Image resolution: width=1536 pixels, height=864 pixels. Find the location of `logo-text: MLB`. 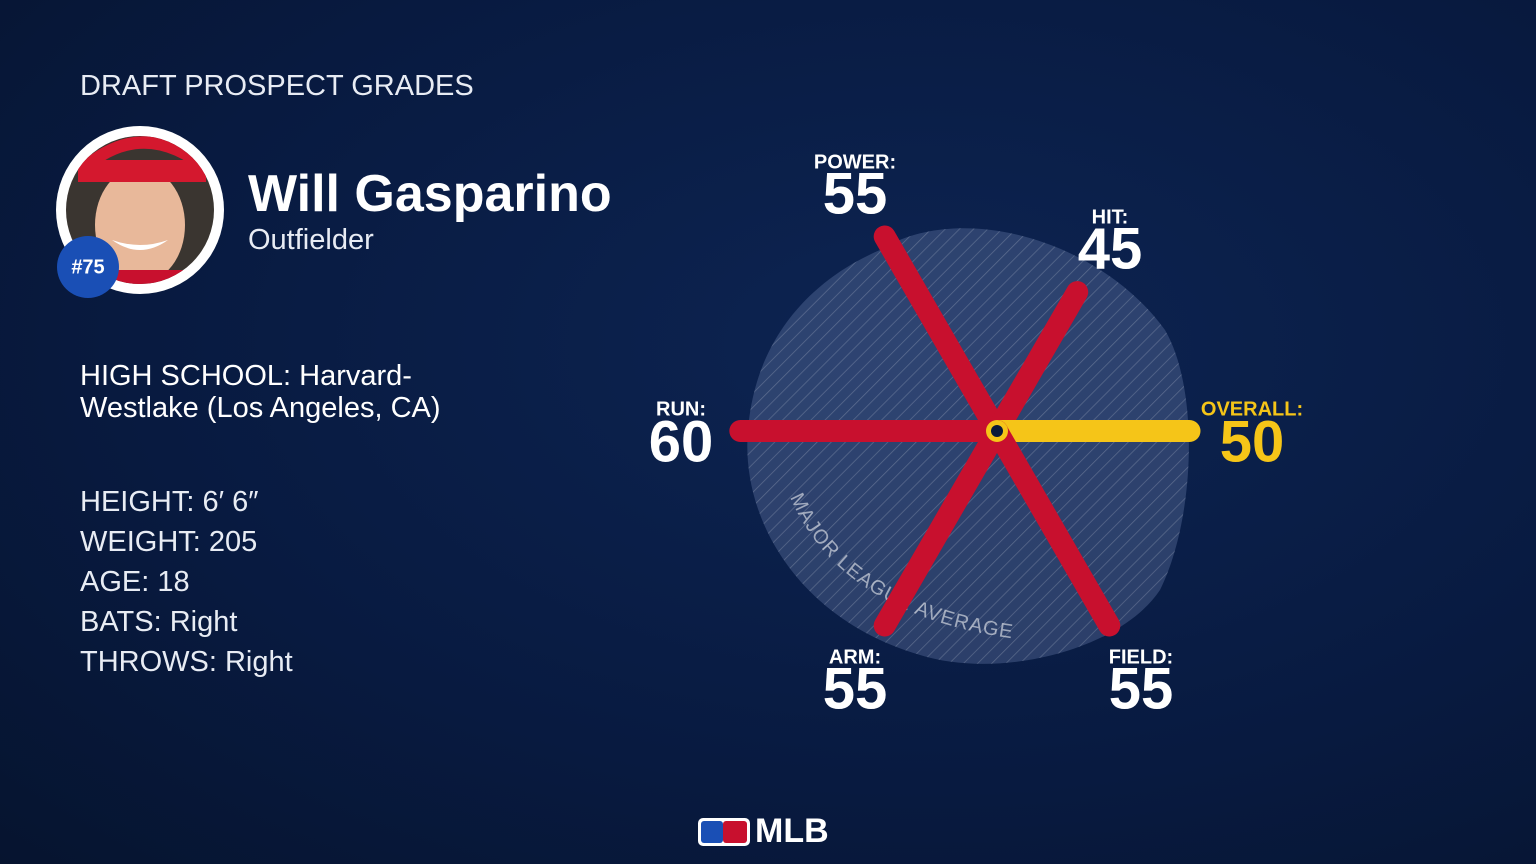

logo-text: MLB is located at coordinates (792, 831).